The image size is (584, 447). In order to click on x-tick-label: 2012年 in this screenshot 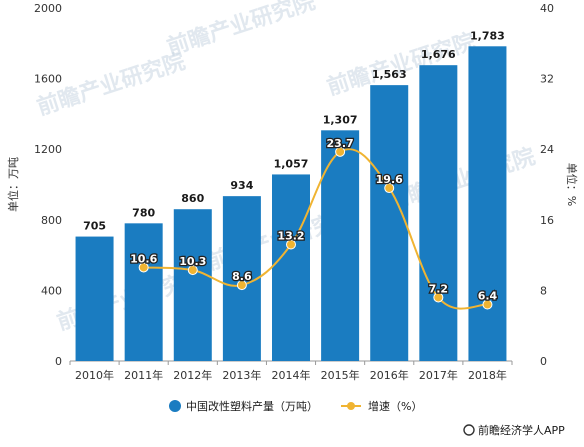, I will do `click(192, 375)`.